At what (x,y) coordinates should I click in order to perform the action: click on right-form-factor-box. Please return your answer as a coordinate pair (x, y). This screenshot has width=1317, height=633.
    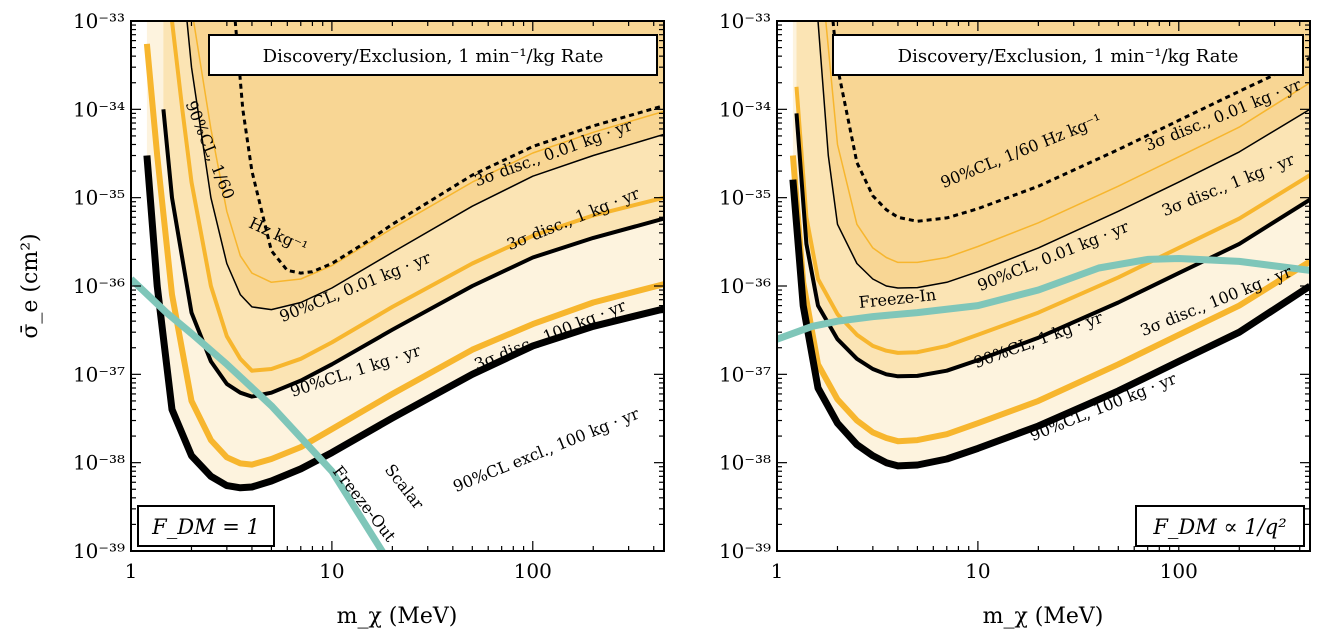
    Looking at the image, I should click on (1220, 526).